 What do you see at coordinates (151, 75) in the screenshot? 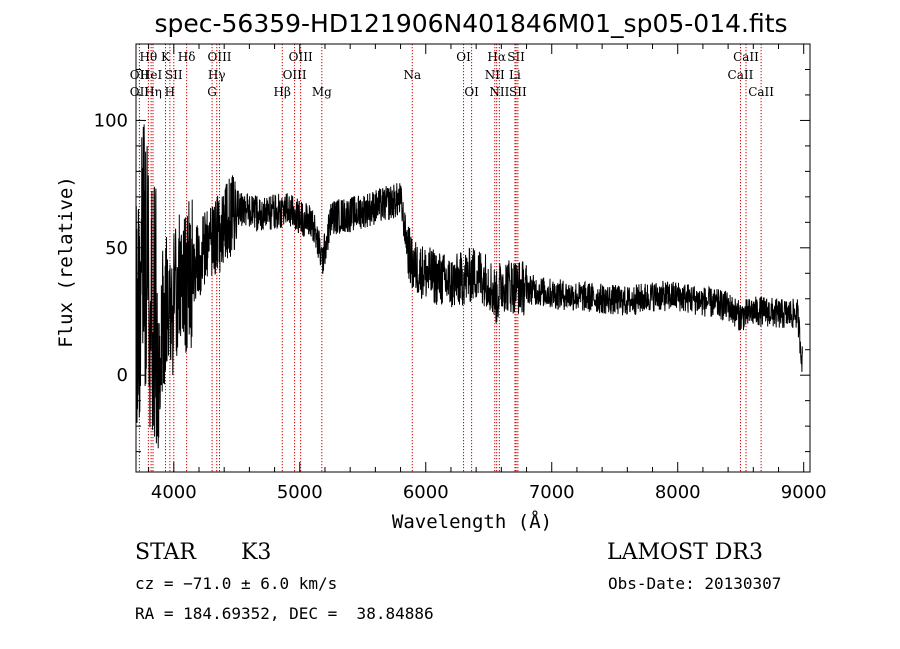
I see `spectral-line-label: HeI` at bounding box center [151, 75].